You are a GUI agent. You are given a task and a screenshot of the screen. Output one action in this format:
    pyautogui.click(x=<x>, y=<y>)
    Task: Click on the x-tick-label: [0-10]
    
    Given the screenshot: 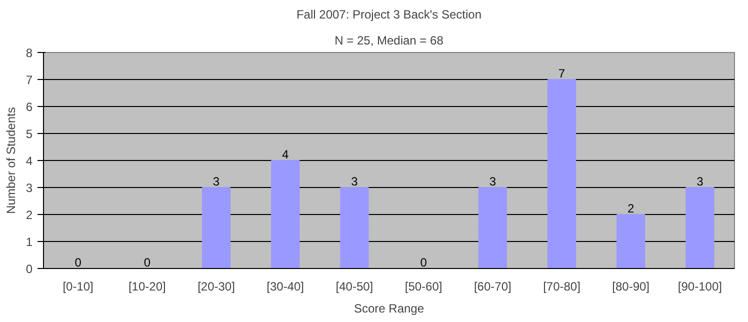 What is the action you would take?
    pyautogui.click(x=78, y=287)
    